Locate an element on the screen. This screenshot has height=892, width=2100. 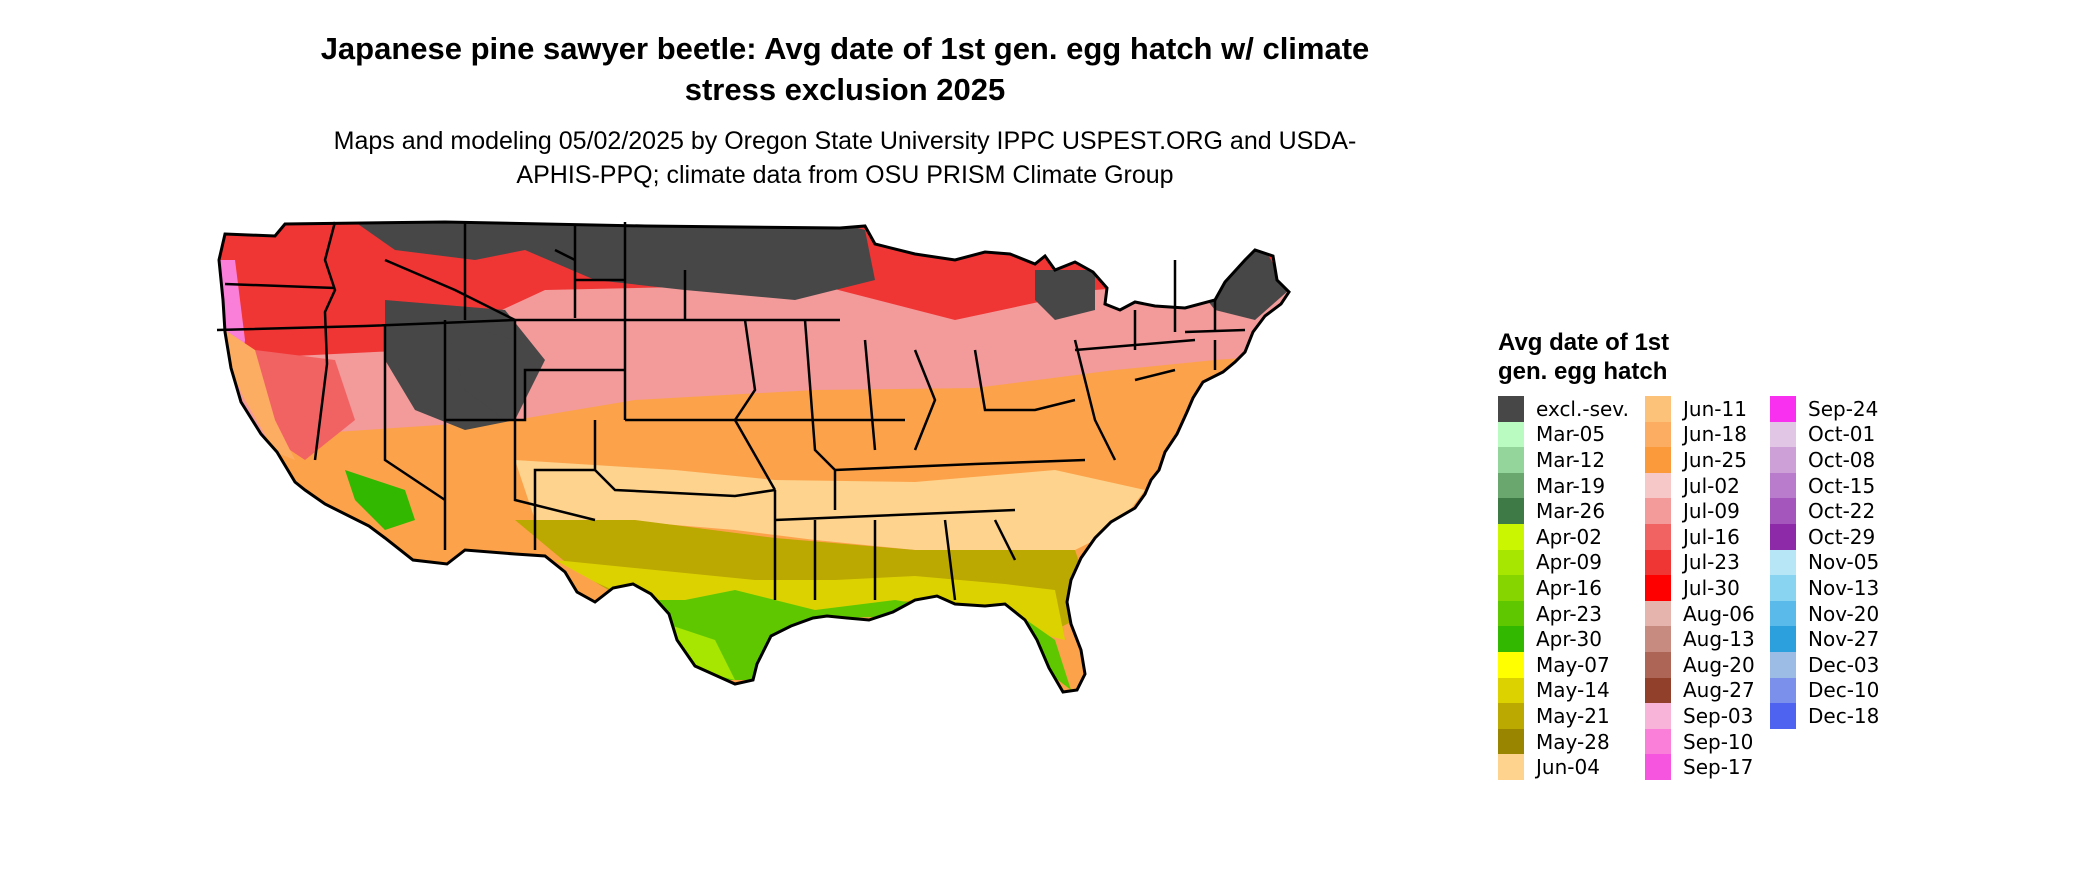
legend-item: May-28 is located at coordinates (1571, 741).